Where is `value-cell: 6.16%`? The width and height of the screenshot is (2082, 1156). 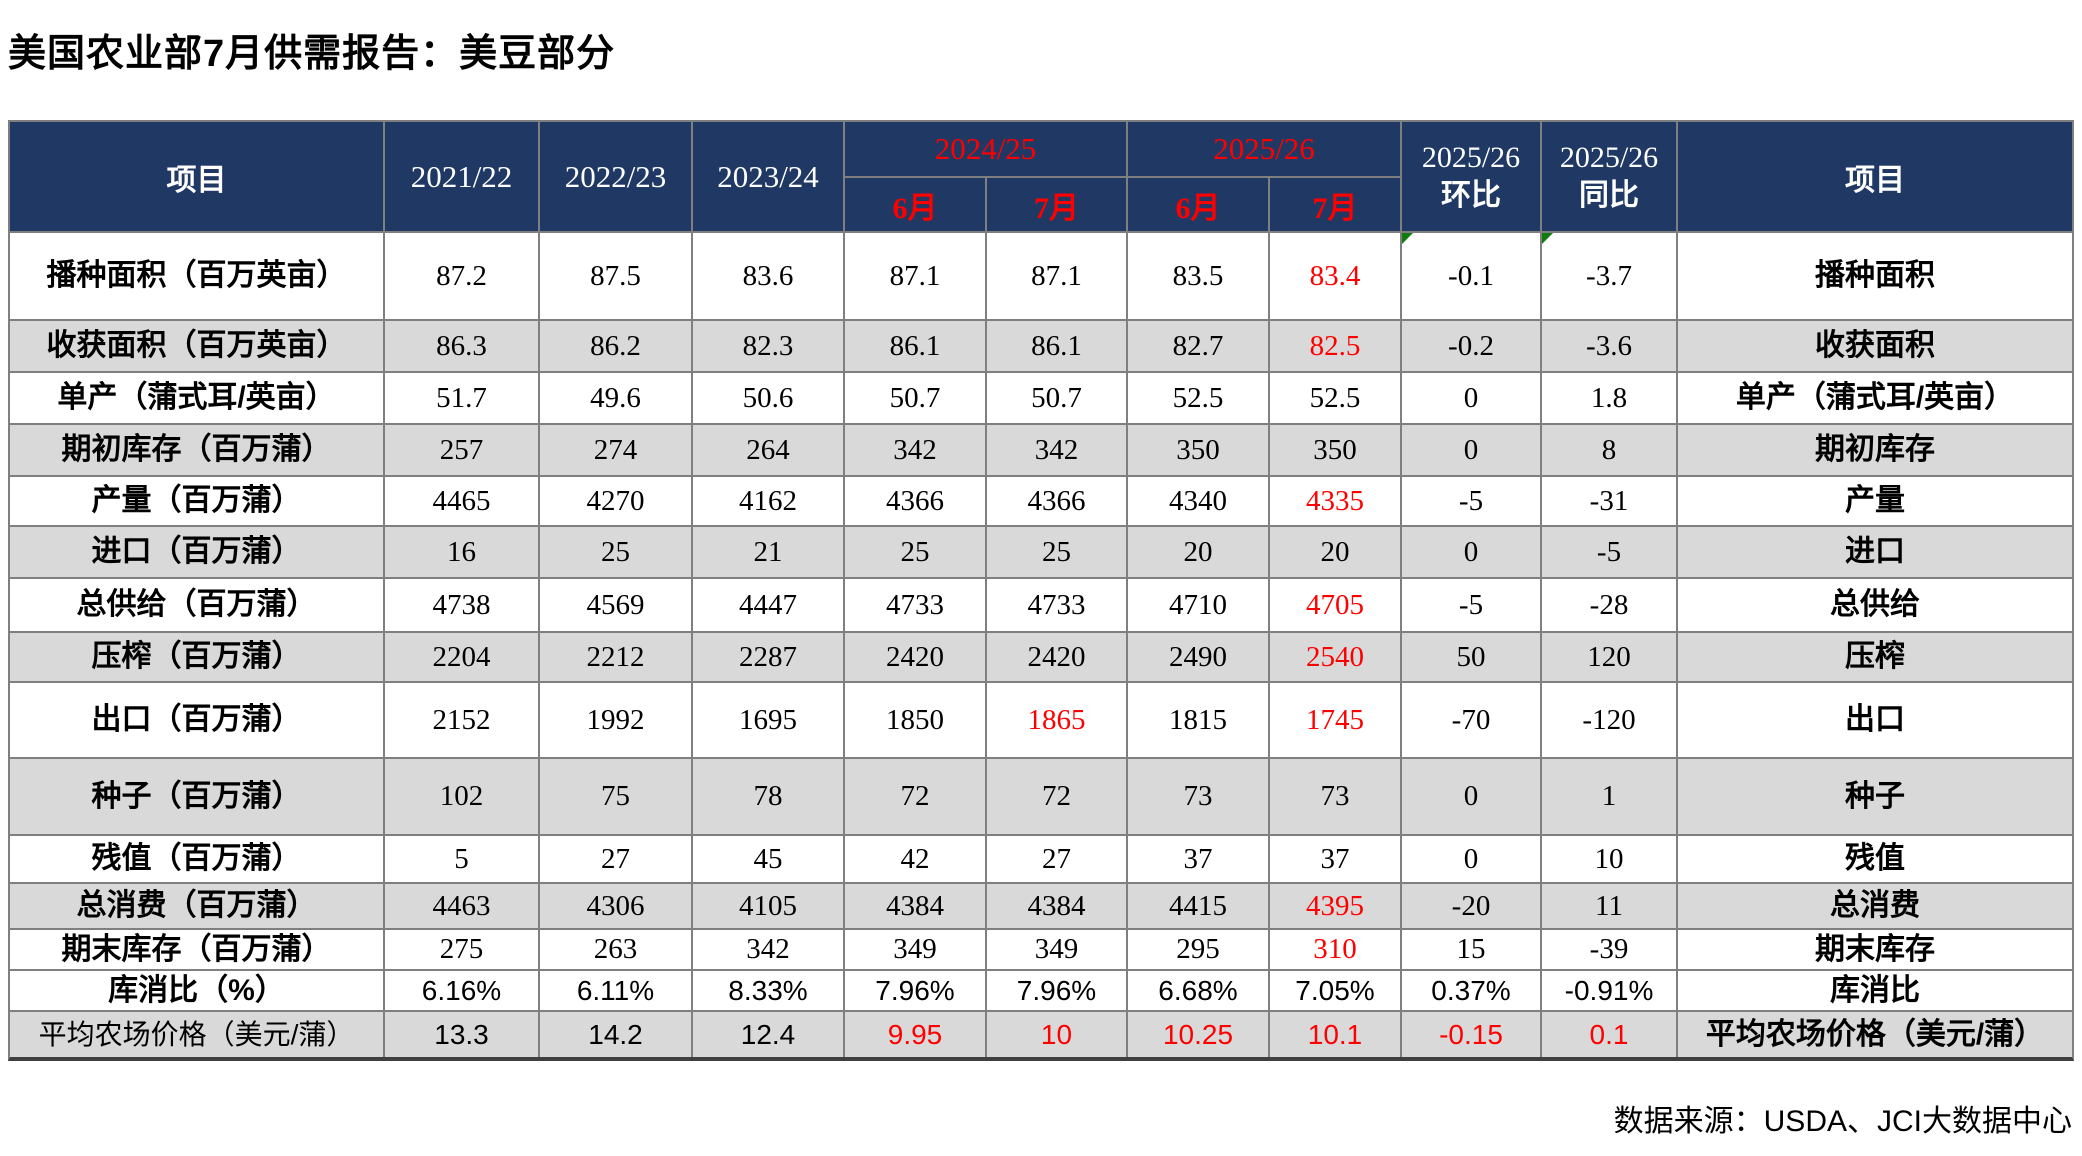 value-cell: 6.16% is located at coordinates (462, 991).